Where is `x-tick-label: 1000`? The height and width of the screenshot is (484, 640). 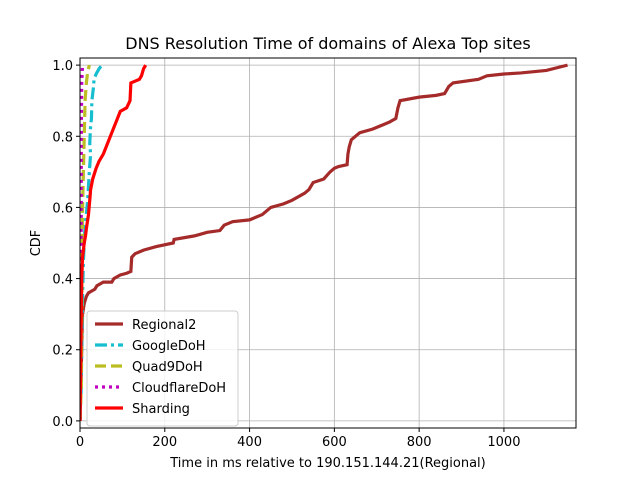
x-tick-label: 1000 is located at coordinates (503, 442).